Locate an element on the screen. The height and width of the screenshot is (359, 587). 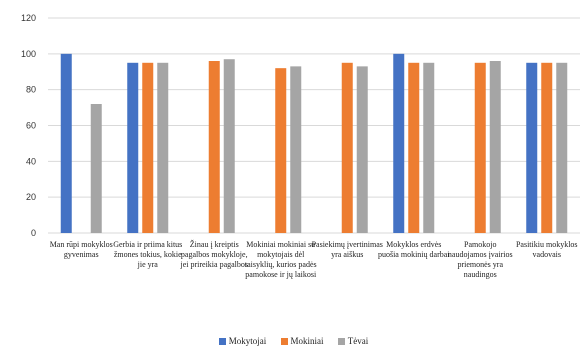
bar-series0-cat0 is located at coordinates (66, 143).